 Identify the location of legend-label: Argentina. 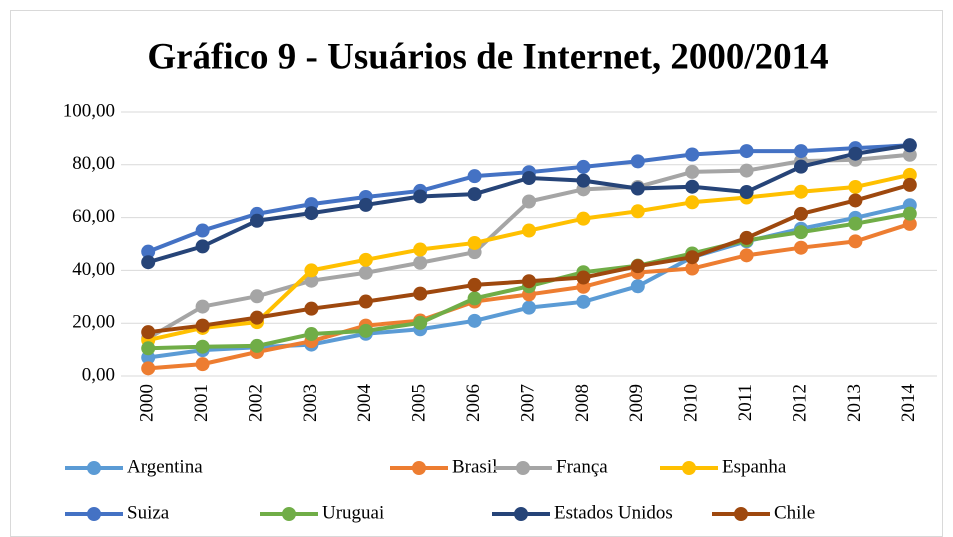
(165, 466).